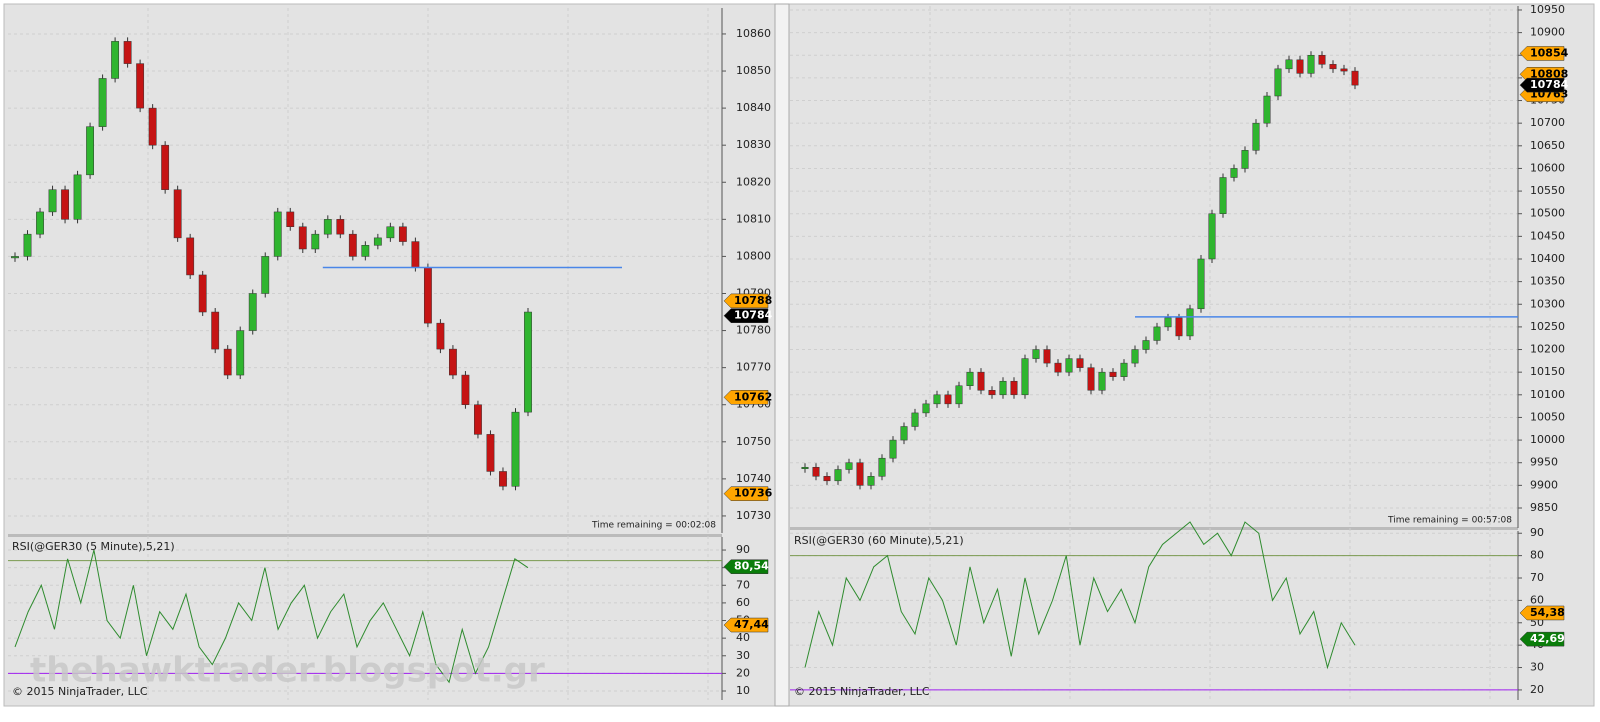 The width and height of the screenshot is (1600, 722). Describe the element at coordinates (753, 144) in the screenshot. I see `y-tick-label: 10830` at that location.